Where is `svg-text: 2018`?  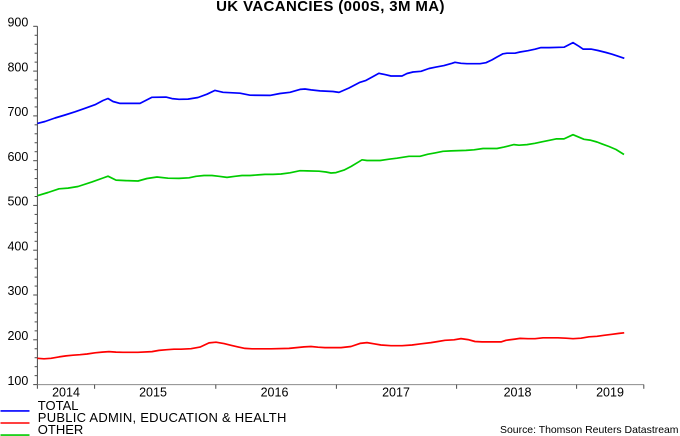
svg-text: 2018 is located at coordinates (518, 393).